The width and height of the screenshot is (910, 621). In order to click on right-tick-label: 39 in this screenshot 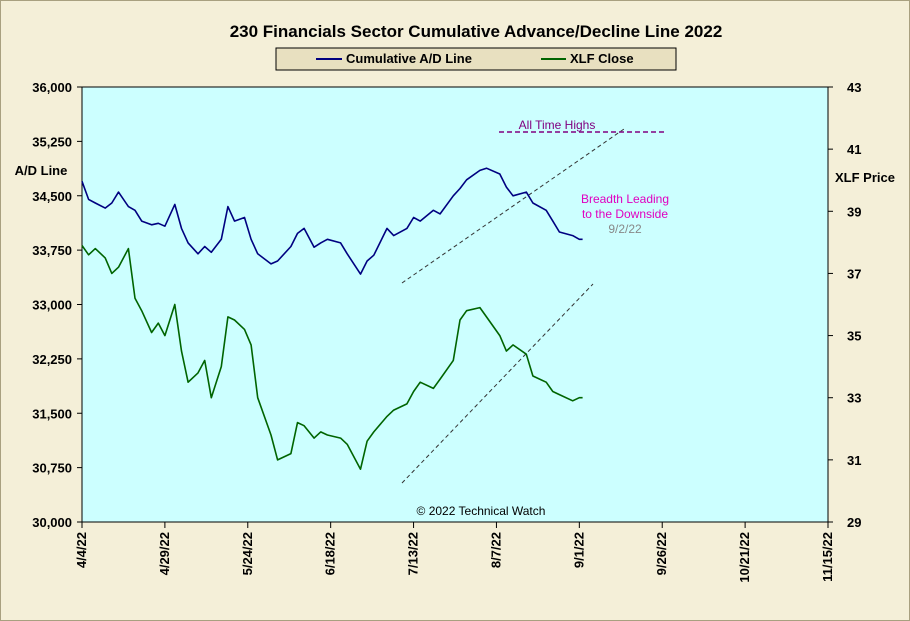, I will do `click(854, 211)`.